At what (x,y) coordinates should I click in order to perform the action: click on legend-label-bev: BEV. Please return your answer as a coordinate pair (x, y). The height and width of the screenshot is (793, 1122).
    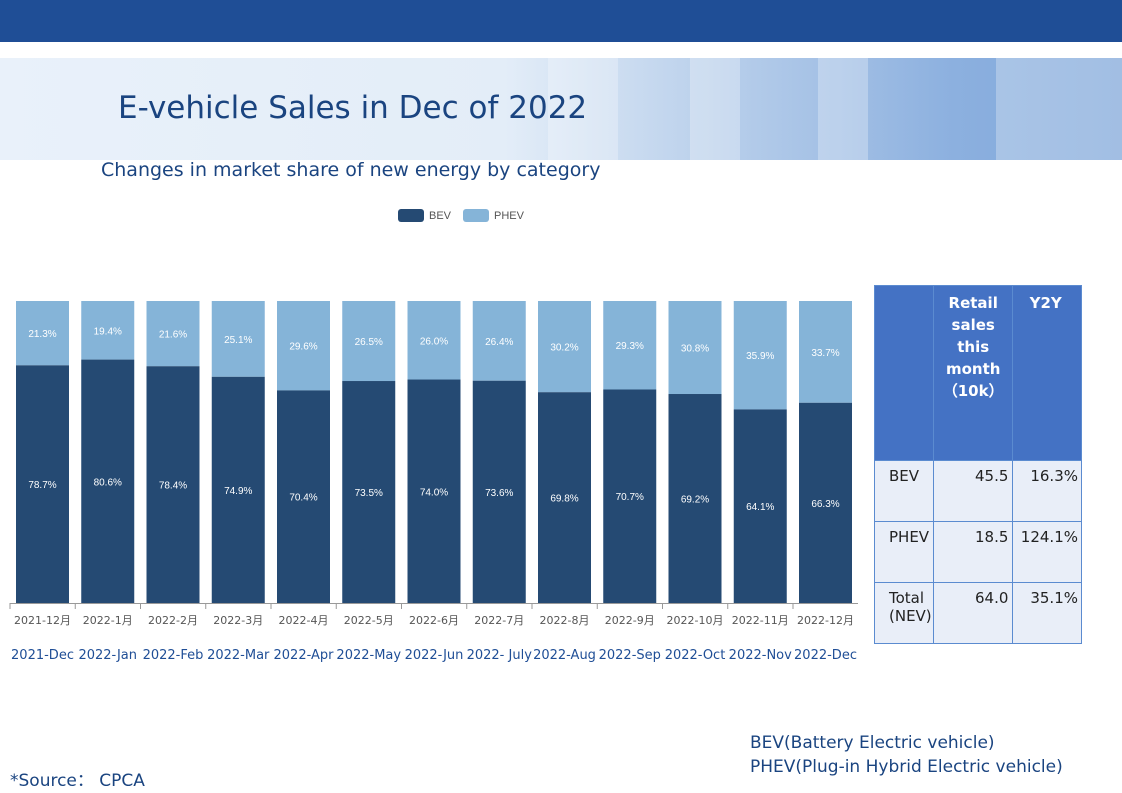
    Looking at the image, I should click on (440, 215).